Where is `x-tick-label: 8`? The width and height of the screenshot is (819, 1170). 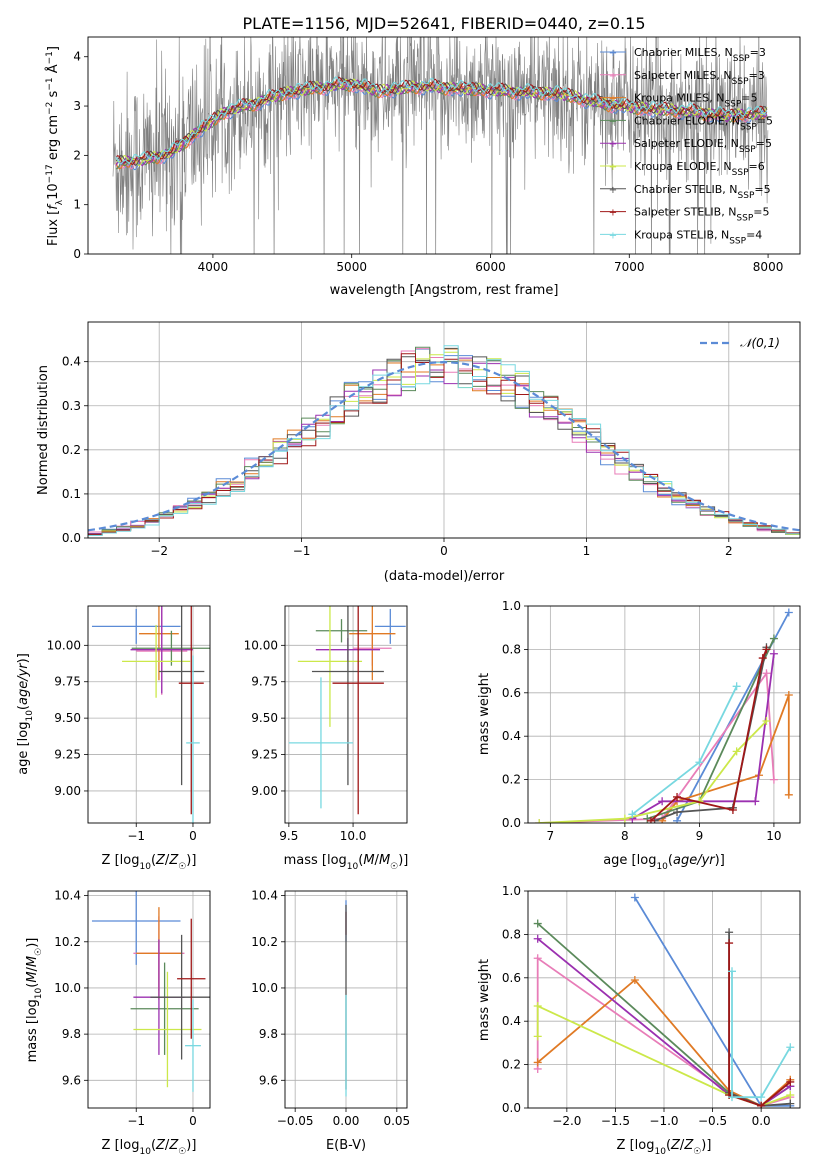 x-tick-label: 8 is located at coordinates (625, 836).